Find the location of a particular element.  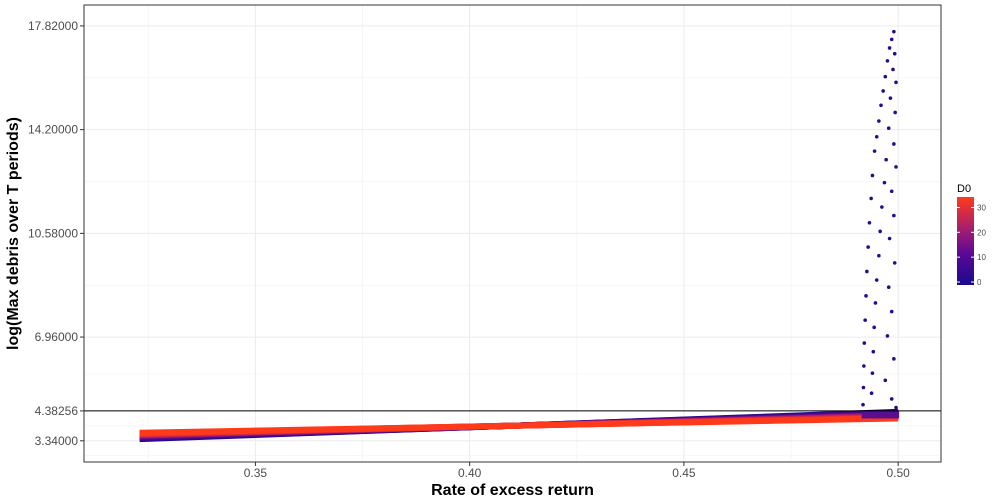

spike-points is located at coordinates (879, 220).